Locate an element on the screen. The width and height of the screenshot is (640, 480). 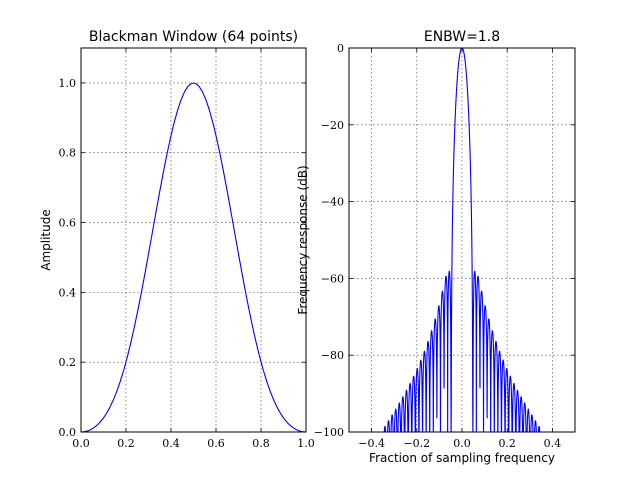
y-tick-label: 0 is located at coordinates (340, 48).